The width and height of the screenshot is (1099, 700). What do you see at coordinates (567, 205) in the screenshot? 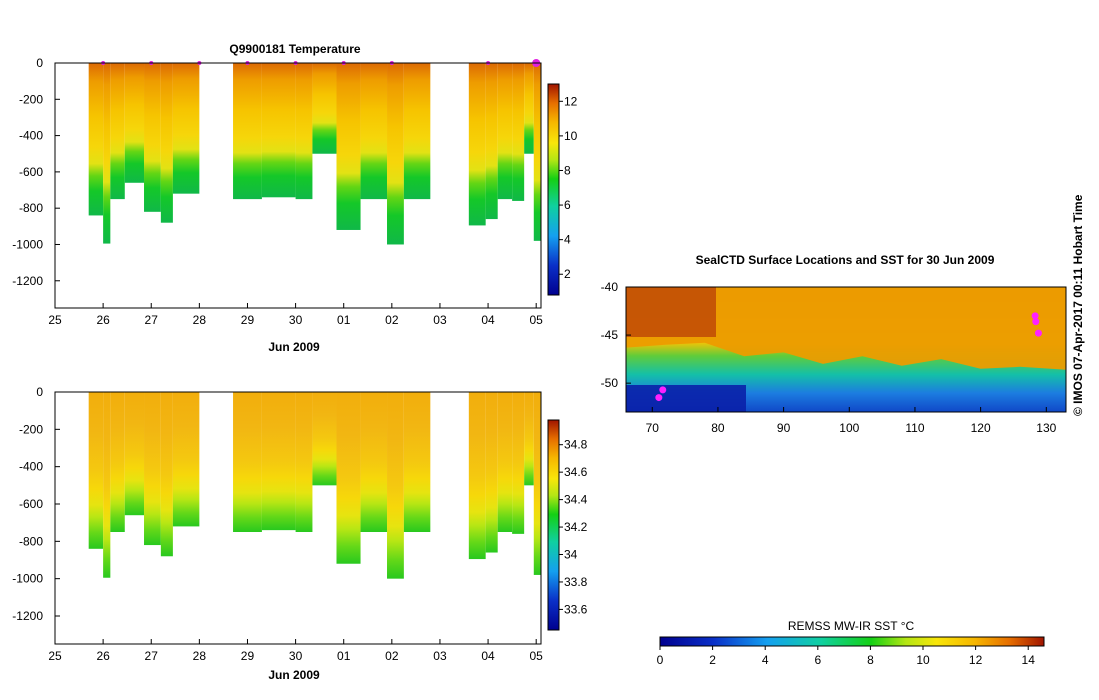
I see `colorbar-tick-label: 6` at bounding box center [567, 205].